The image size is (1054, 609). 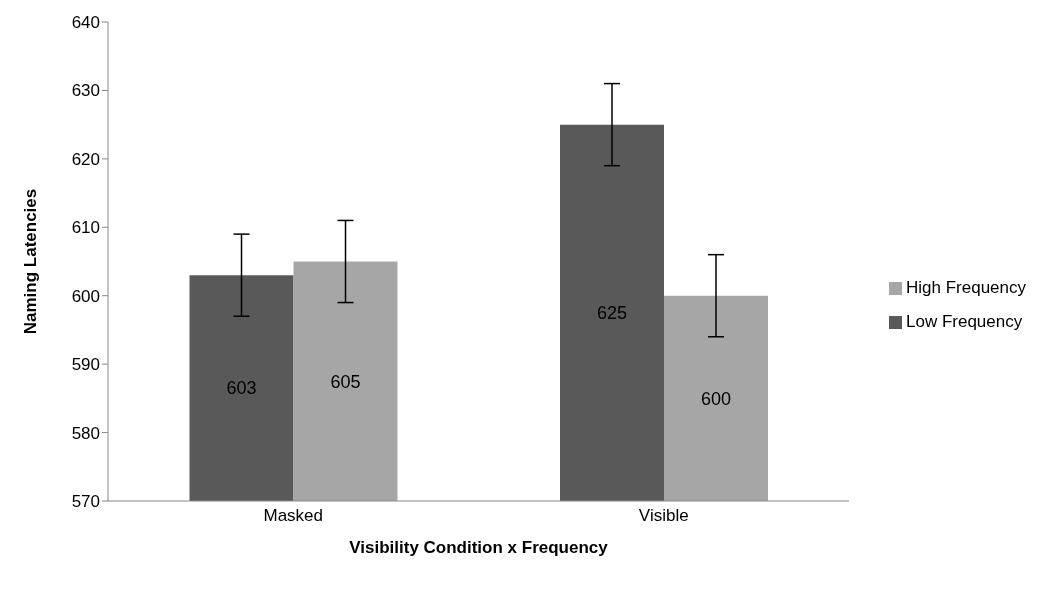 I want to click on y-tick-label: 580, so click(x=85, y=433).